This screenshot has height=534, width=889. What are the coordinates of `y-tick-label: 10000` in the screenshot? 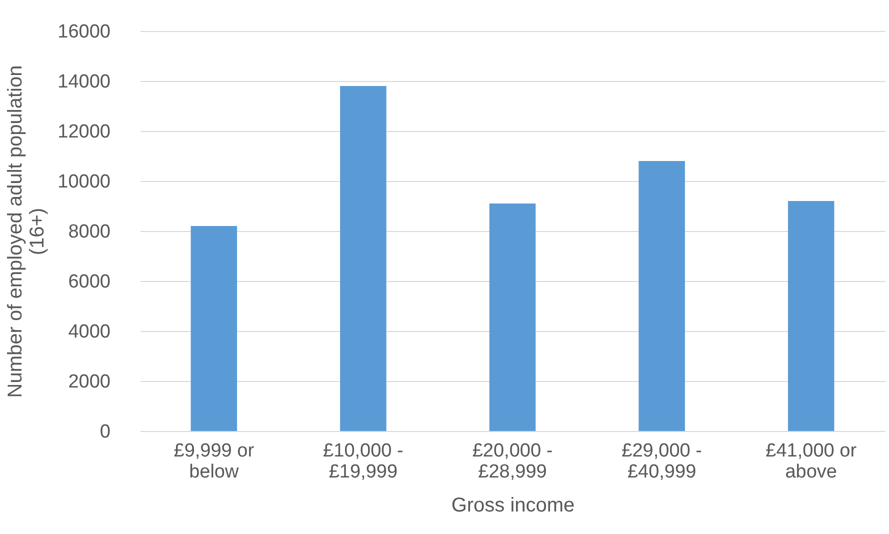 It's located at (84, 182).